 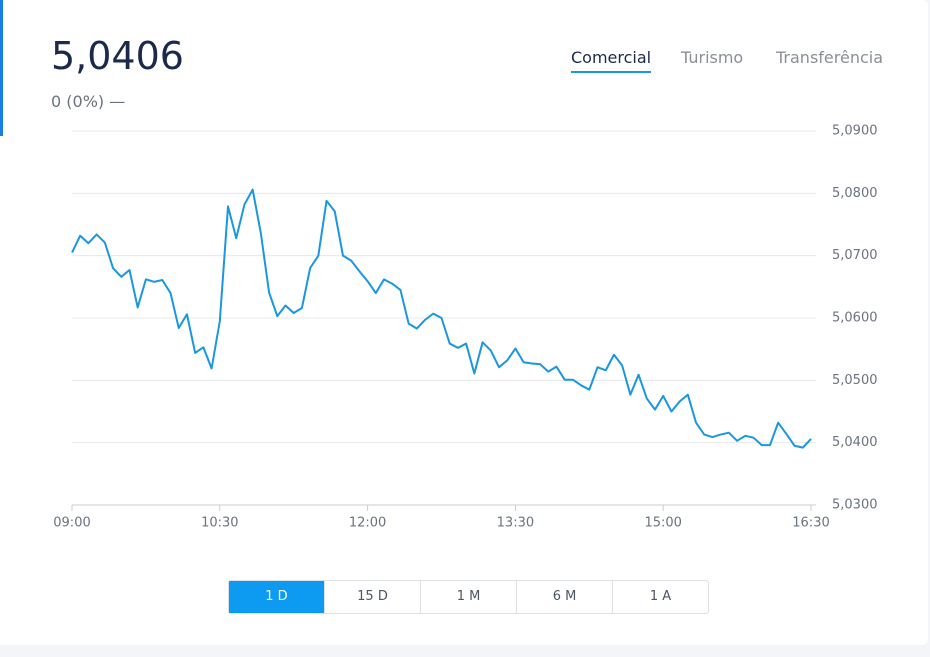 What do you see at coordinates (117, 101) in the screenshot?
I see `trend-icon: —` at bounding box center [117, 101].